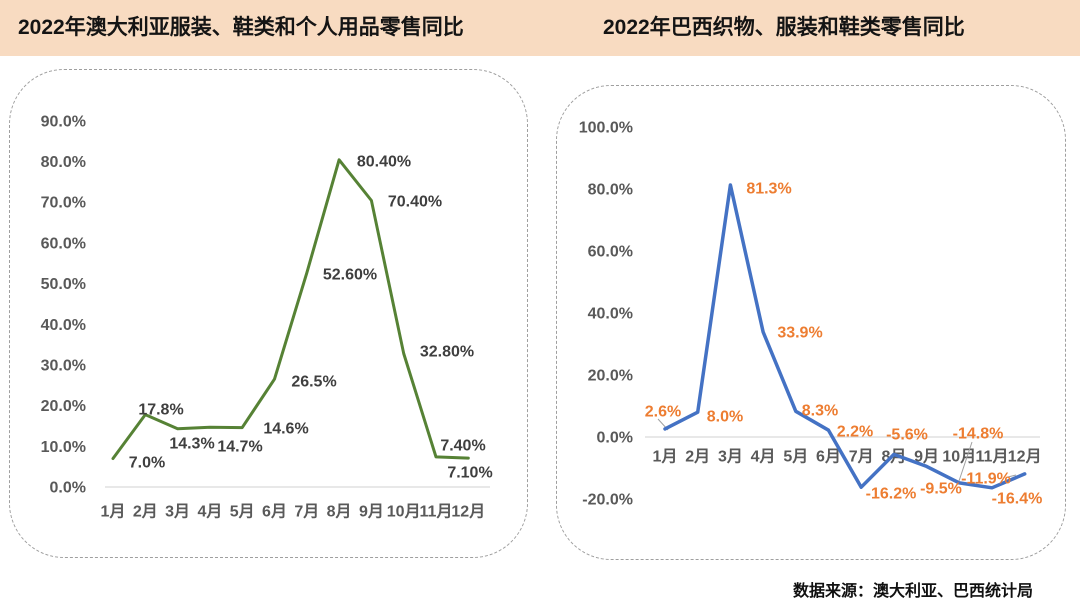 The height and width of the screenshot is (608, 1080). I want to click on data-label: -9.5%, so click(941, 489).